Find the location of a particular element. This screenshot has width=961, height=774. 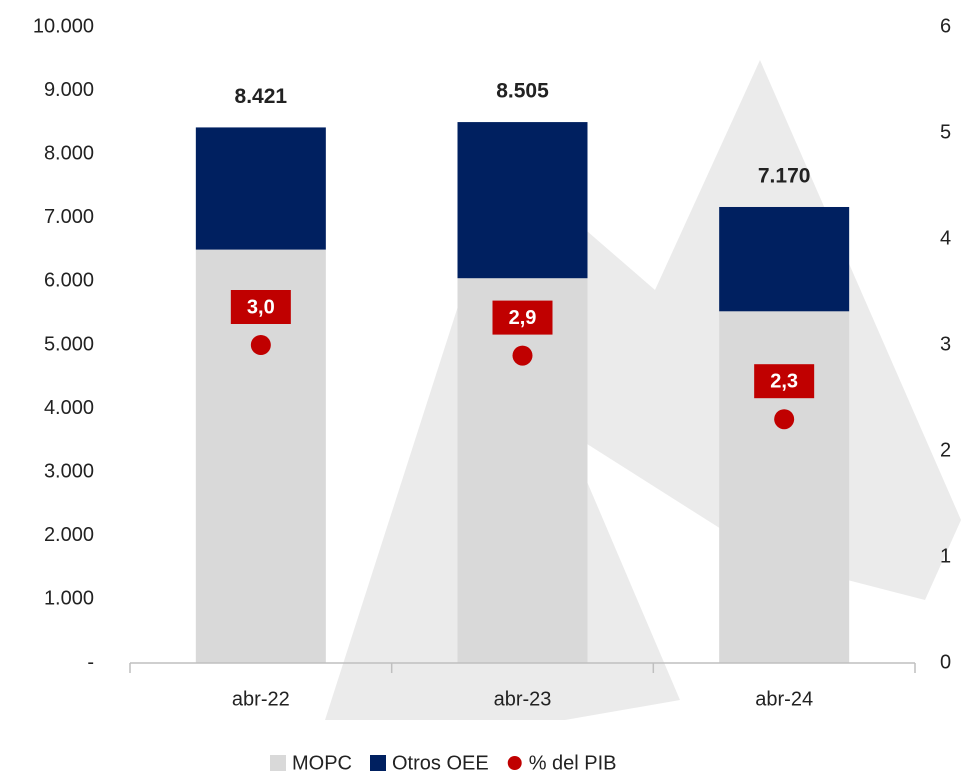

y-tick-label: 5.000 is located at coordinates (69, 344).